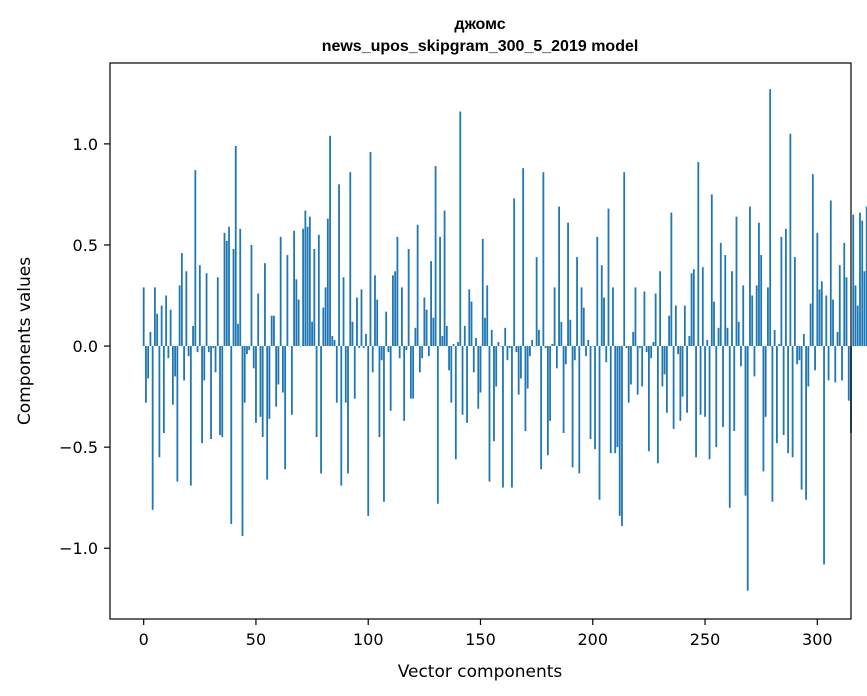 The width and height of the screenshot is (867, 696). What do you see at coordinates (78, 447) in the screenshot?
I see `y-tick-label: −0.5` at bounding box center [78, 447].